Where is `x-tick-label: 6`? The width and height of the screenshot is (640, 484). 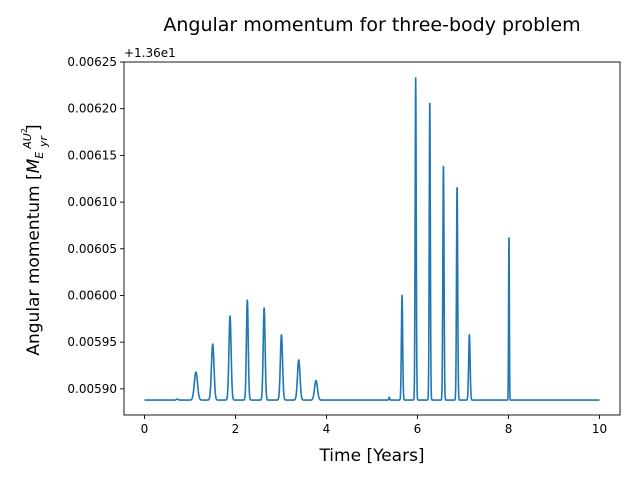 x-tick-label: 6 is located at coordinates (418, 429).